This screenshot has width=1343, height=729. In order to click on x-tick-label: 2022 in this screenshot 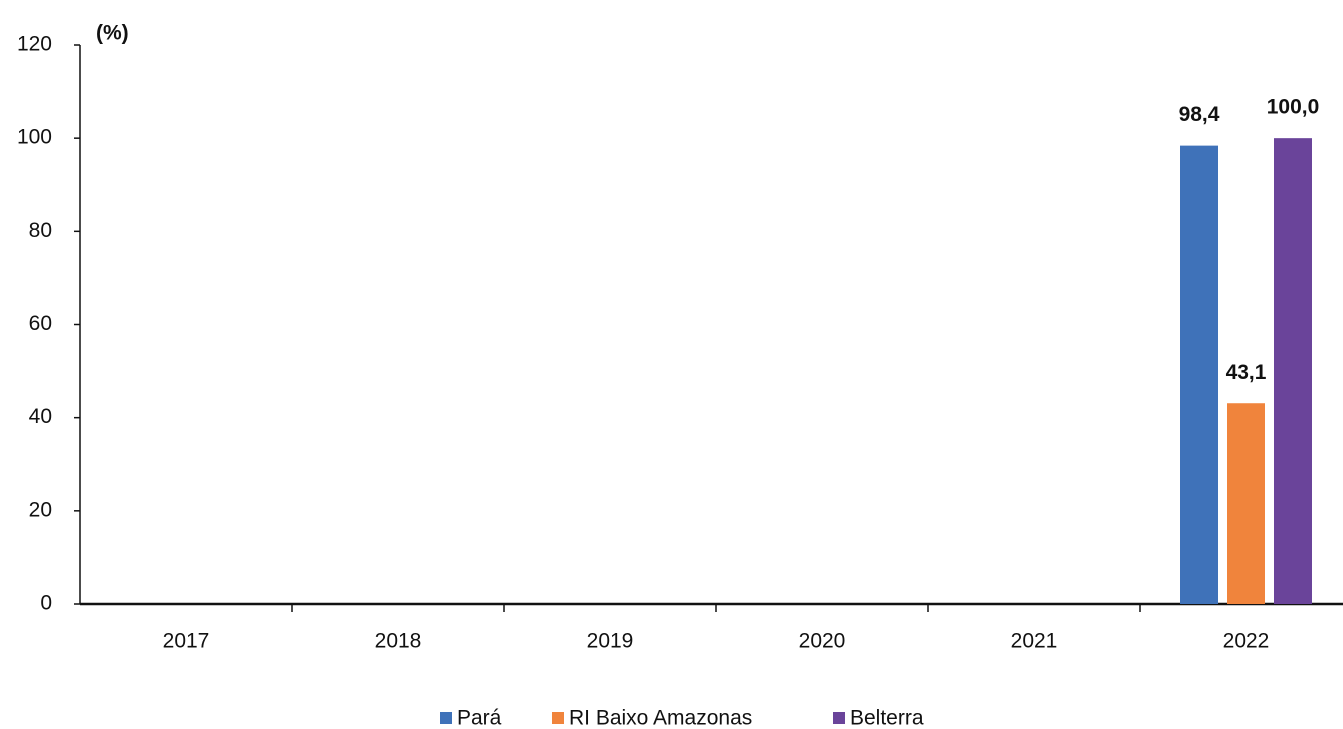, I will do `click(1246, 641)`.